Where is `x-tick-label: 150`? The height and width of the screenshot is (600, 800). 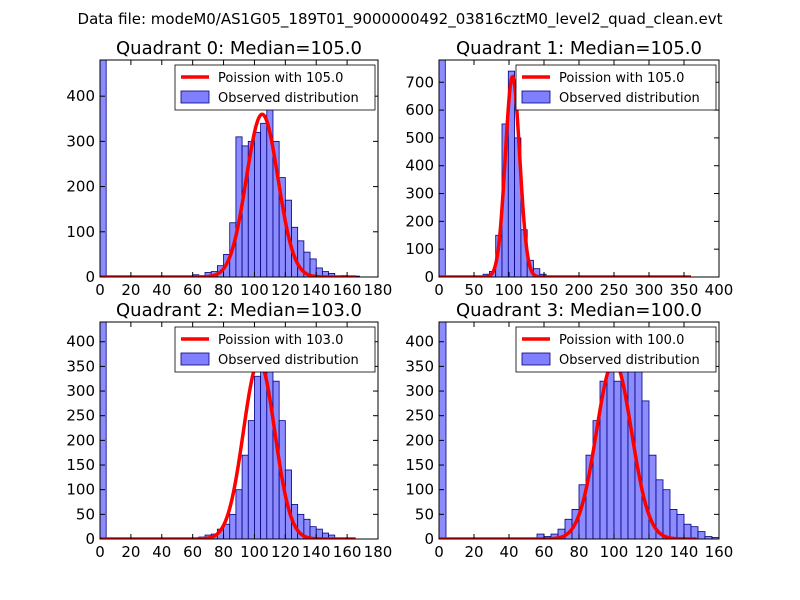 x-tick-label: 150 is located at coordinates (544, 290).